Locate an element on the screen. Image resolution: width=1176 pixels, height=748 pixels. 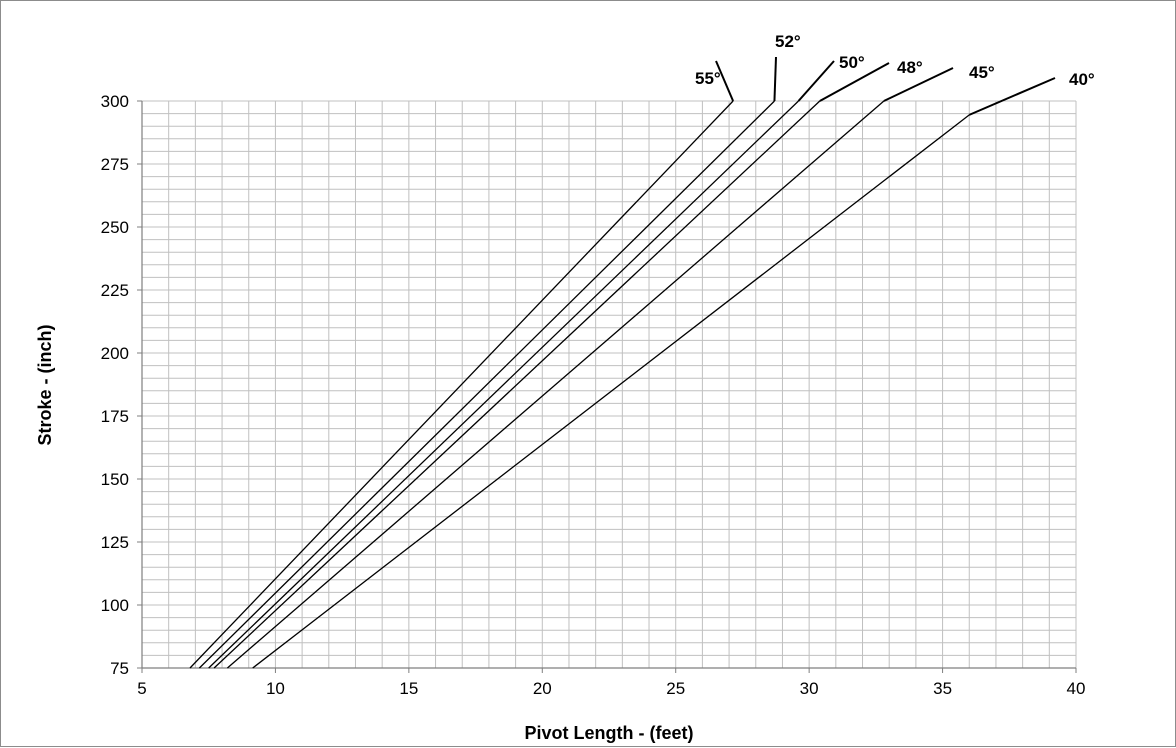
series-label: 45° is located at coordinates (982, 72).